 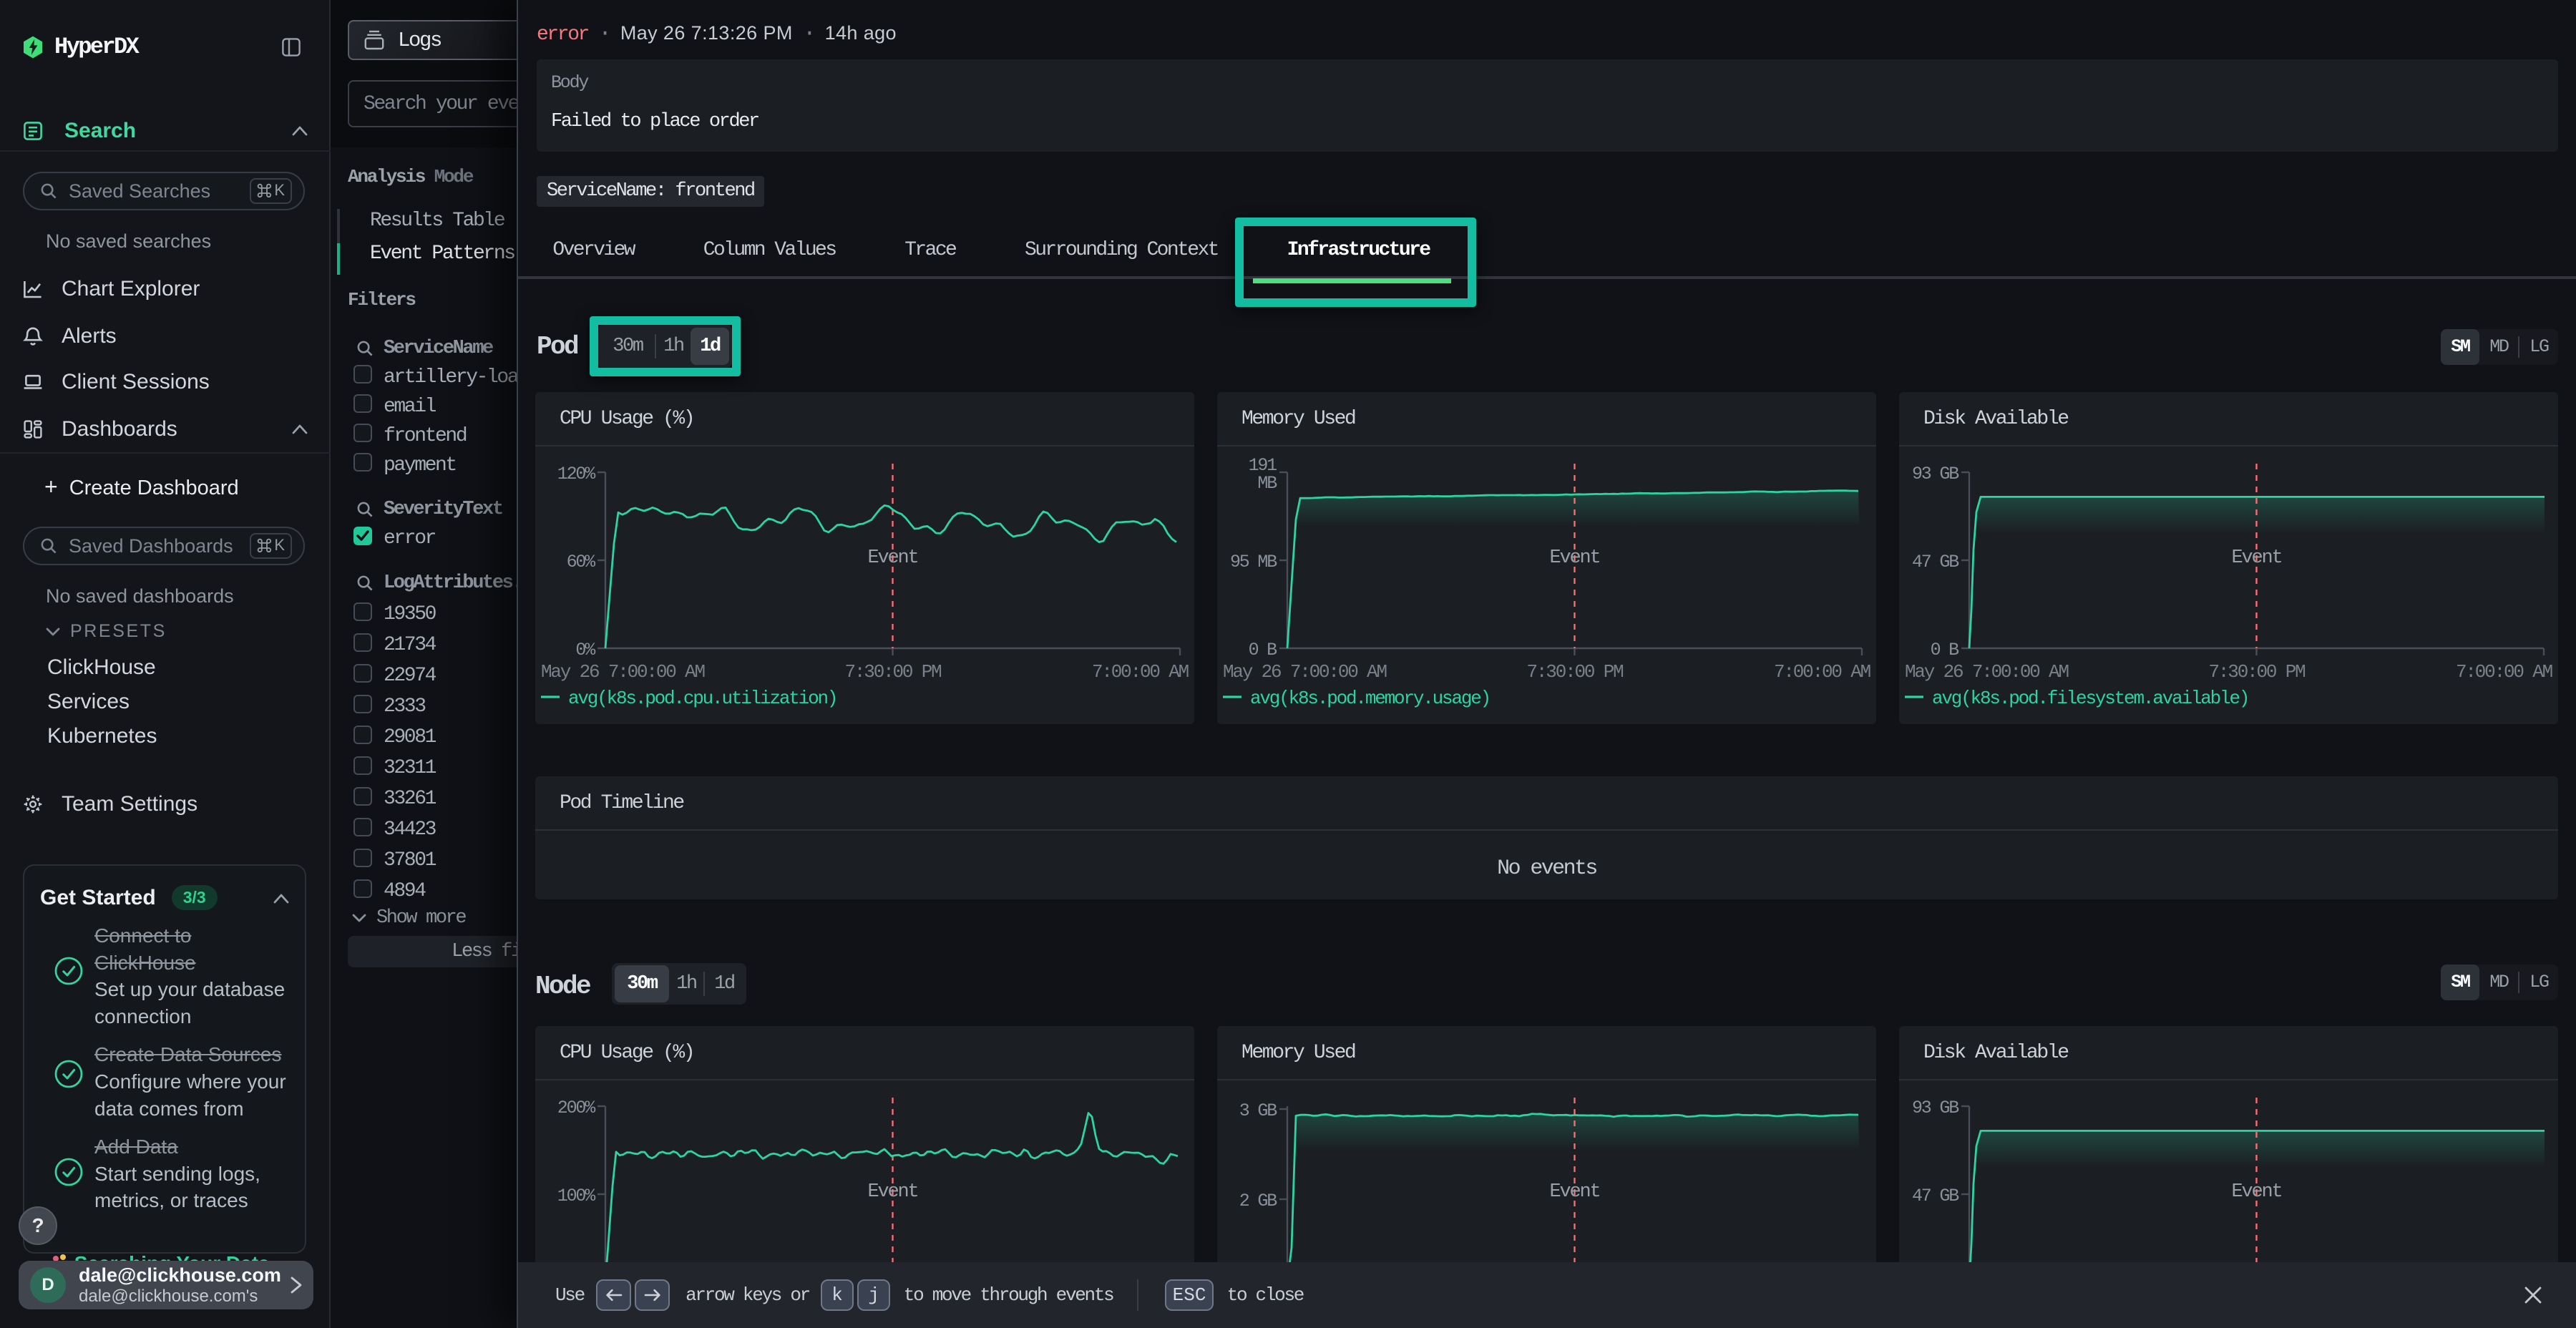 I want to click on svg-text: MB, so click(x=1267, y=483).